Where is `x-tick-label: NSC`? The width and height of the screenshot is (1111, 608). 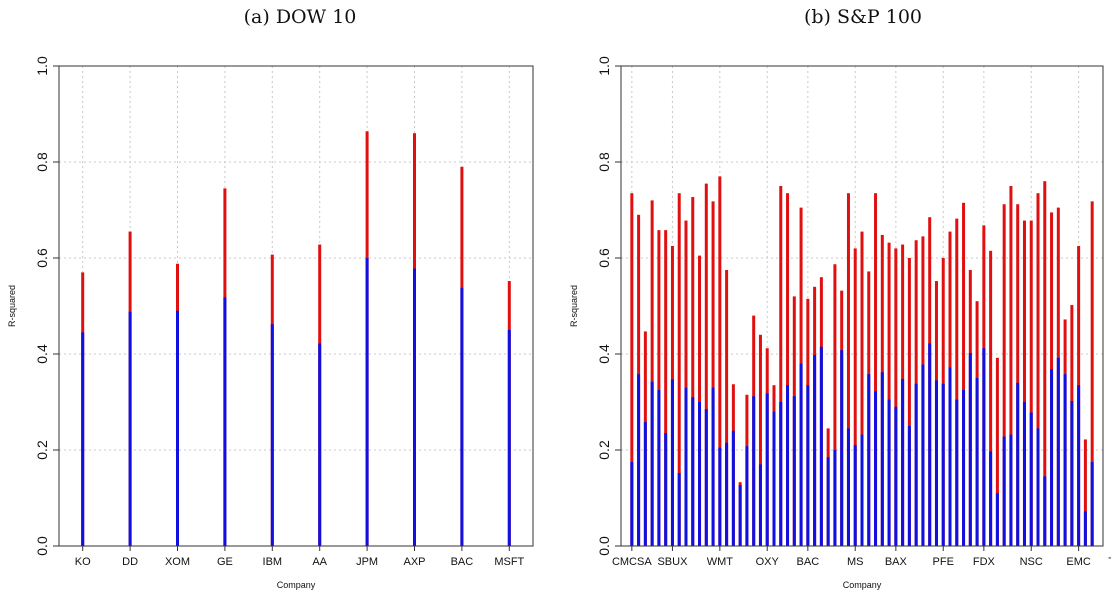
x-tick-label: NSC is located at coordinates (1031, 562).